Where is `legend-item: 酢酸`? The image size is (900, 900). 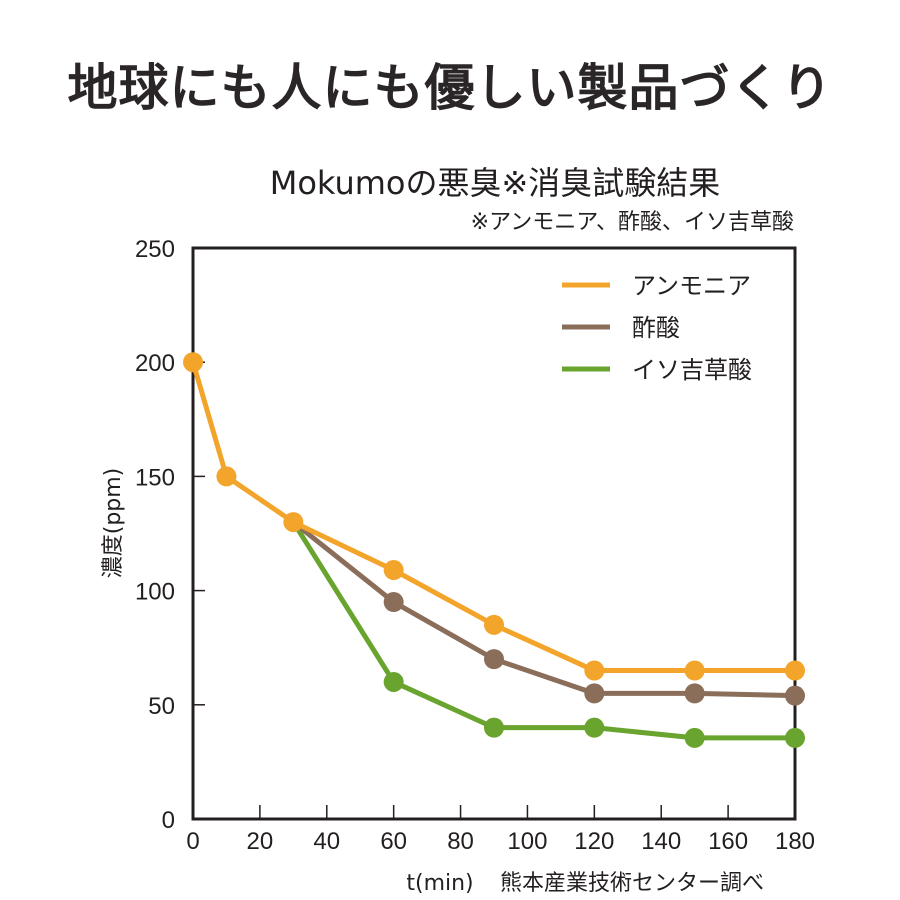
legend-item: 酢酸 is located at coordinates (621, 328).